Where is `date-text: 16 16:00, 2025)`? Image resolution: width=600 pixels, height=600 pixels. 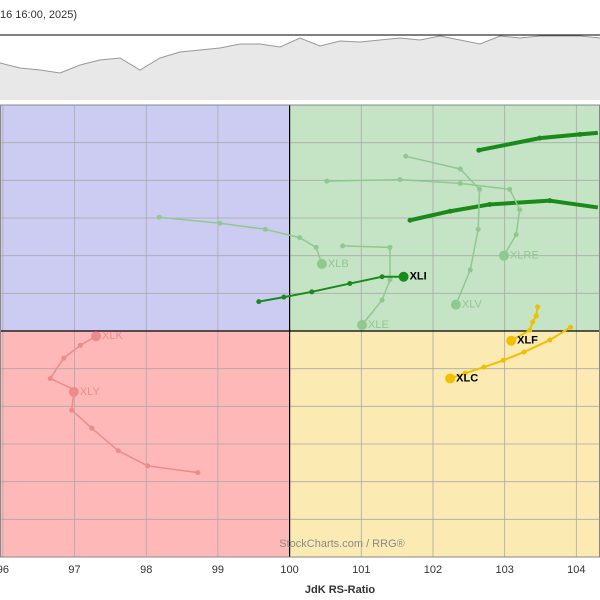
date-text: 16 16:00, 2025) is located at coordinates (38, 15).